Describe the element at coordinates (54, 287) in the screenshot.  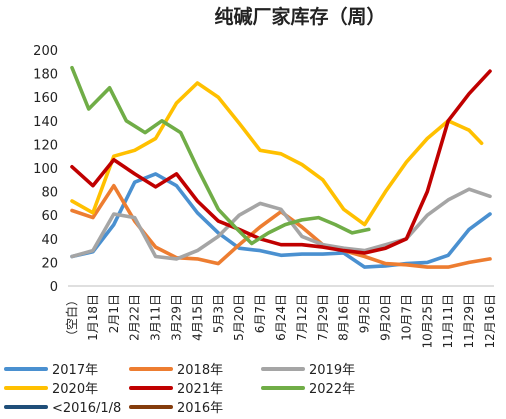
I see `y-tick-label: 0` at that location.